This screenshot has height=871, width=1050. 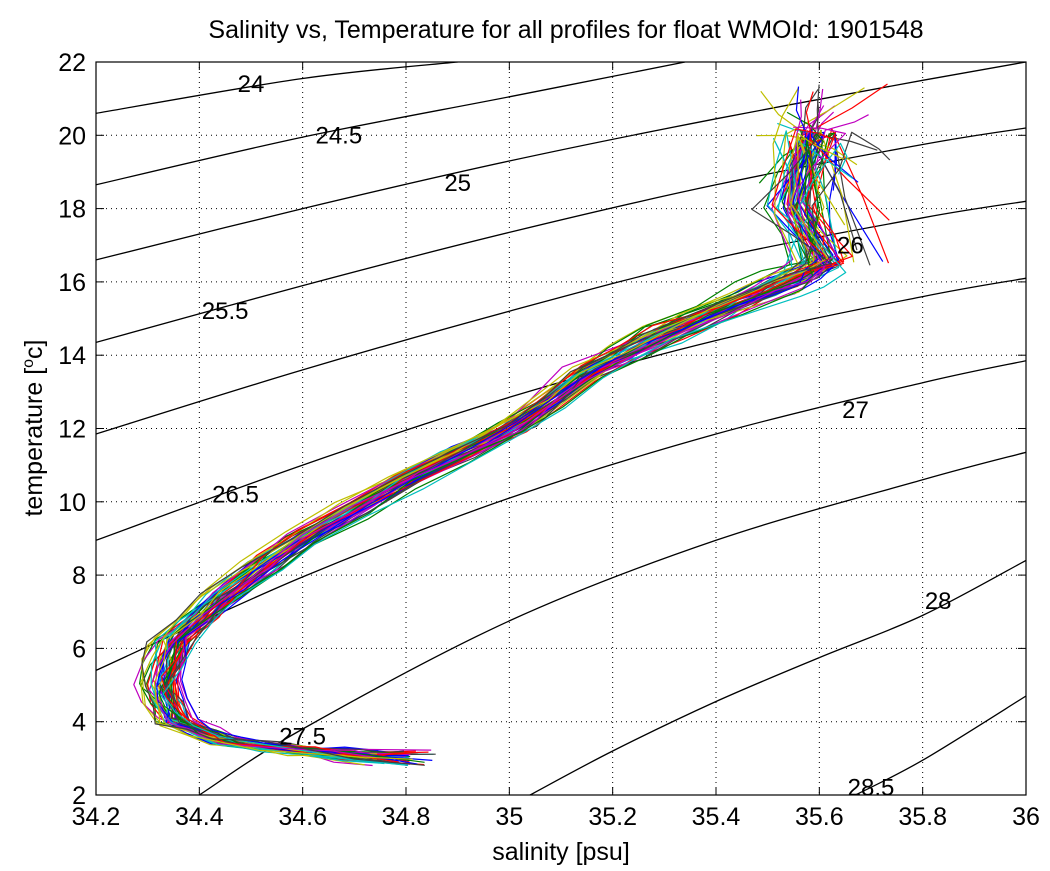 I want to click on y-tick-labels: 2 4 6 8 10 12 14 16 18 20 22, so click(x=72, y=429).